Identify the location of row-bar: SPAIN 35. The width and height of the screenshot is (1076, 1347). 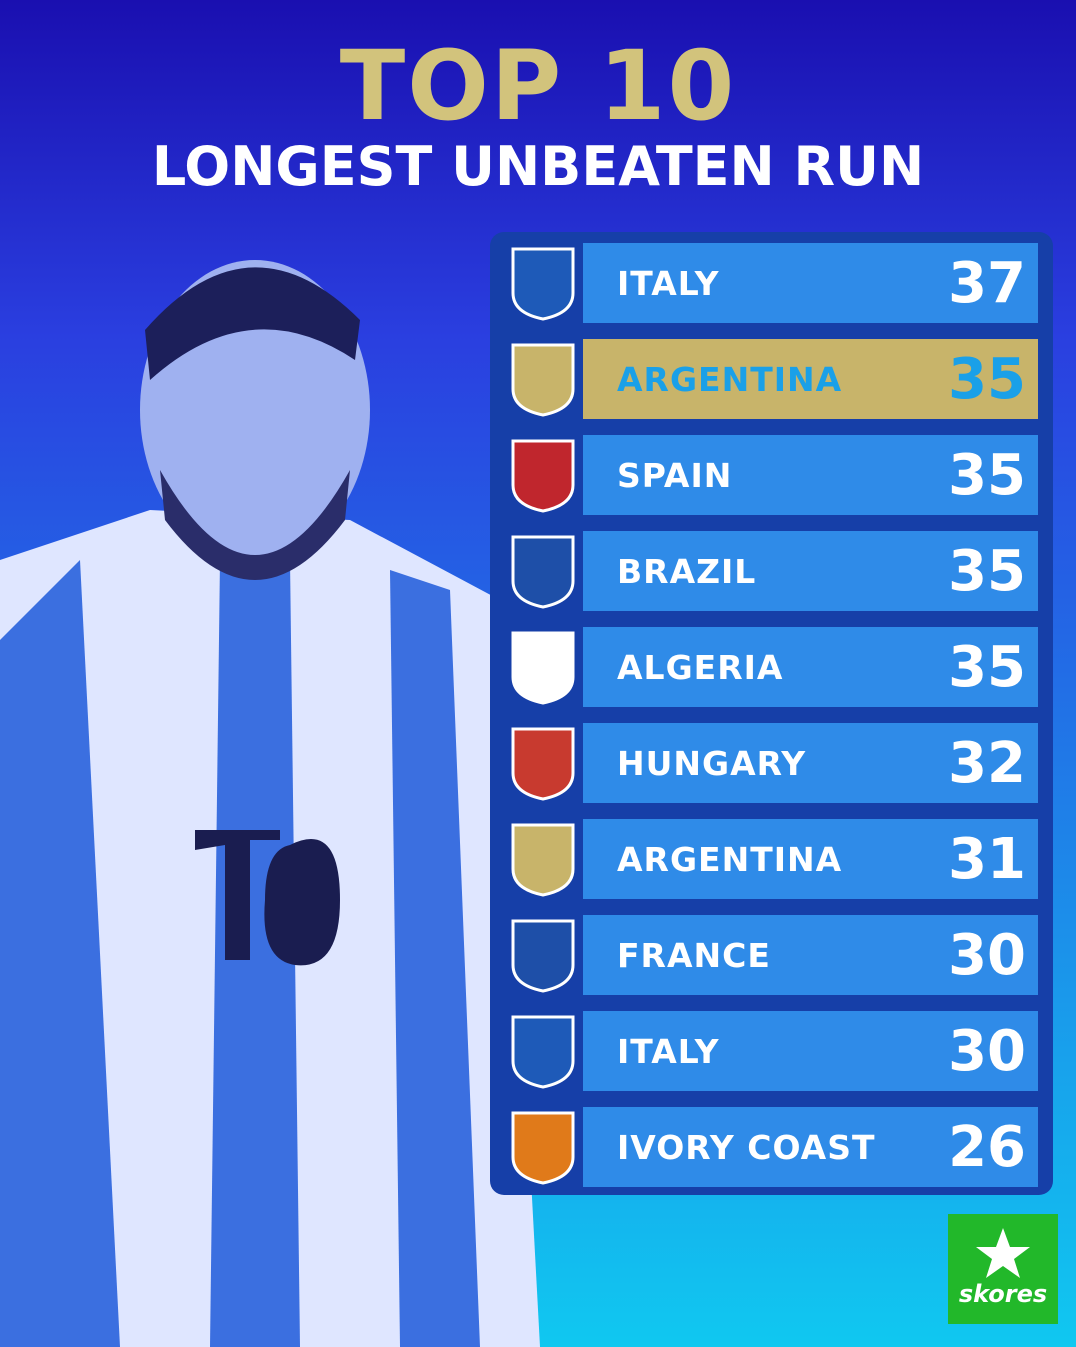
(810, 475).